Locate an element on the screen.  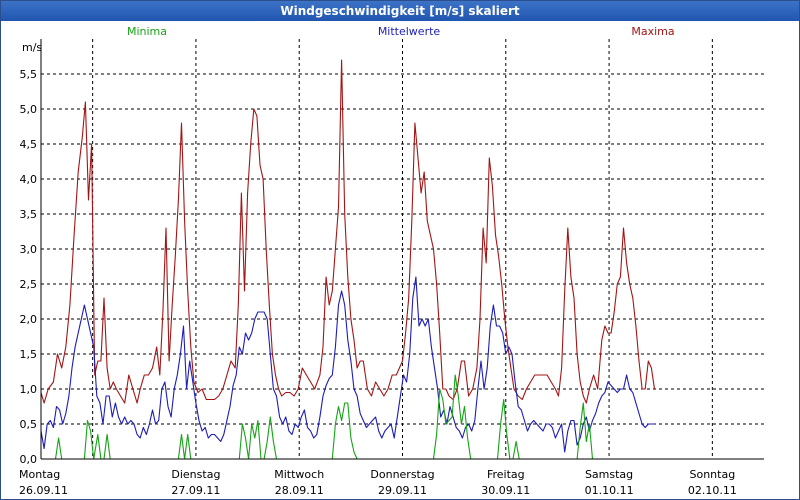
legend-label: Maxima is located at coordinates (652, 31).